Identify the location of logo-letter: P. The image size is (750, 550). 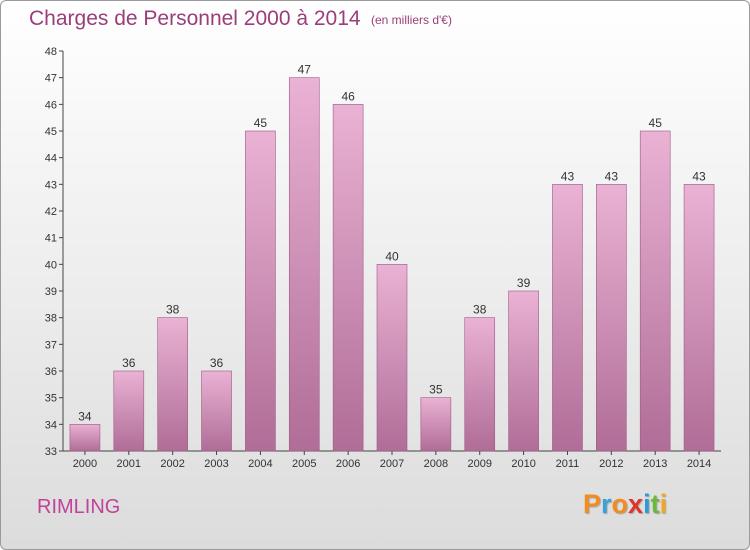
(592, 504).